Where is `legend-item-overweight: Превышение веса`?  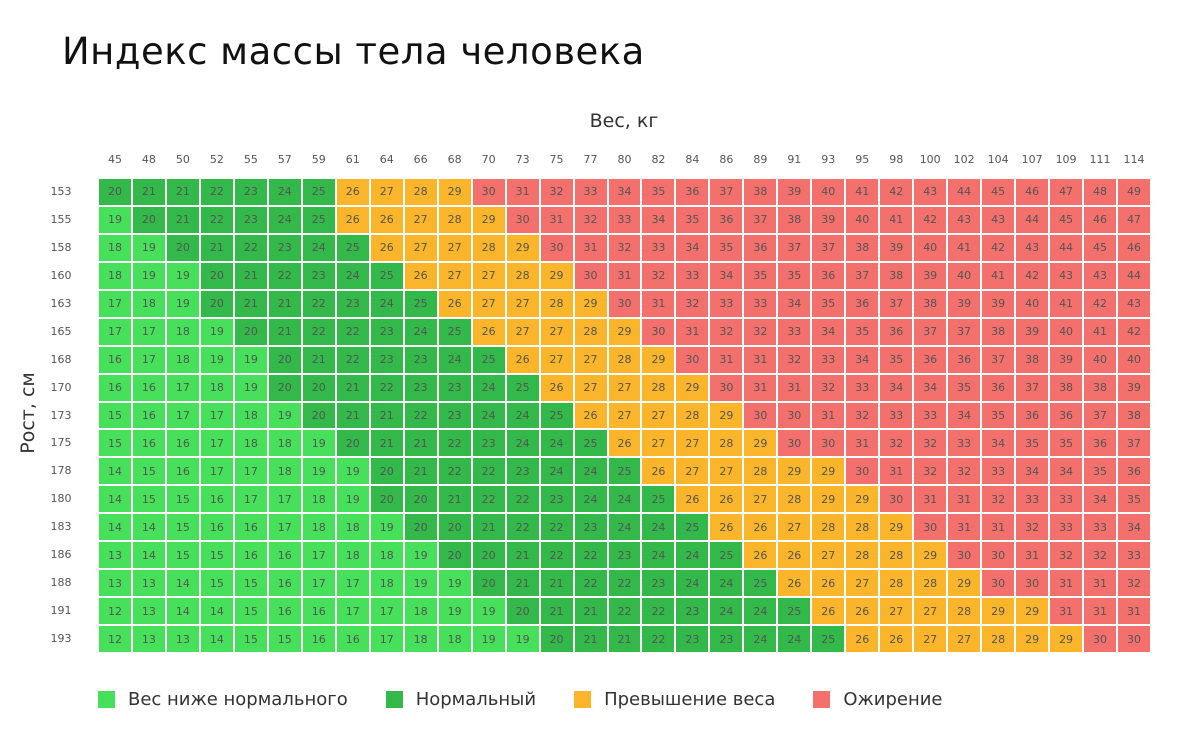
legend-item-overweight: Превышение веса is located at coordinates (674, 699).